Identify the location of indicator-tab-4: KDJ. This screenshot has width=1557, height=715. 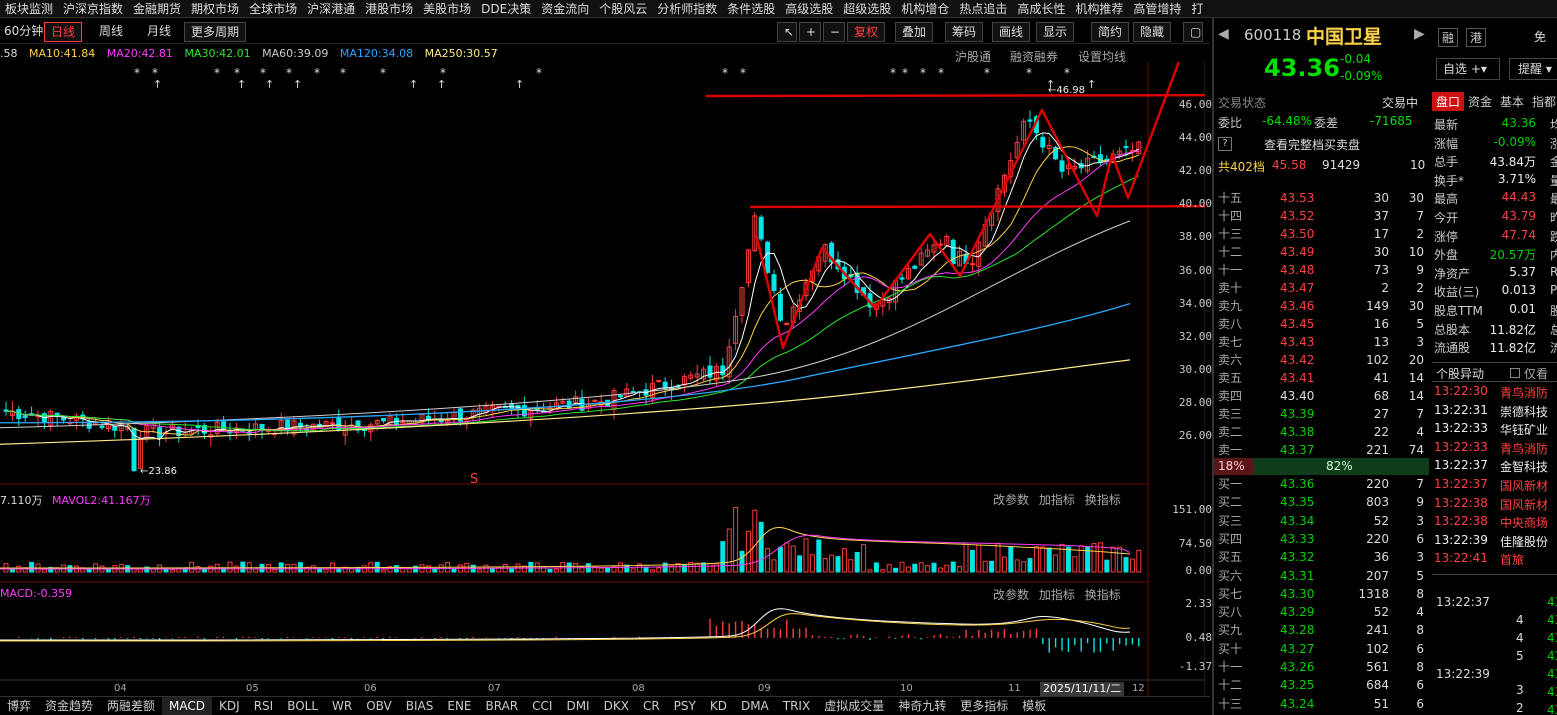
(229, 706).